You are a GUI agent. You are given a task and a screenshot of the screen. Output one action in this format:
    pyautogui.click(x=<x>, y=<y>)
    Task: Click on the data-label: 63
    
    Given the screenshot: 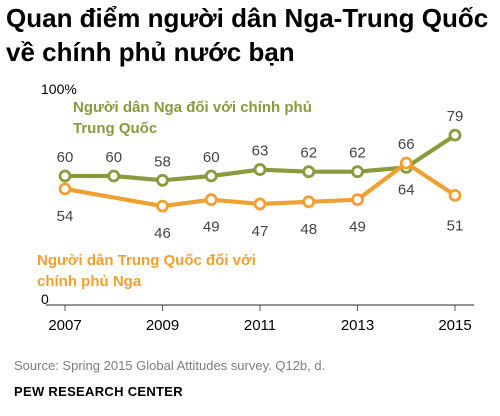 What is the action you would take?
    pyautogui.click(x=260, y=151)
    